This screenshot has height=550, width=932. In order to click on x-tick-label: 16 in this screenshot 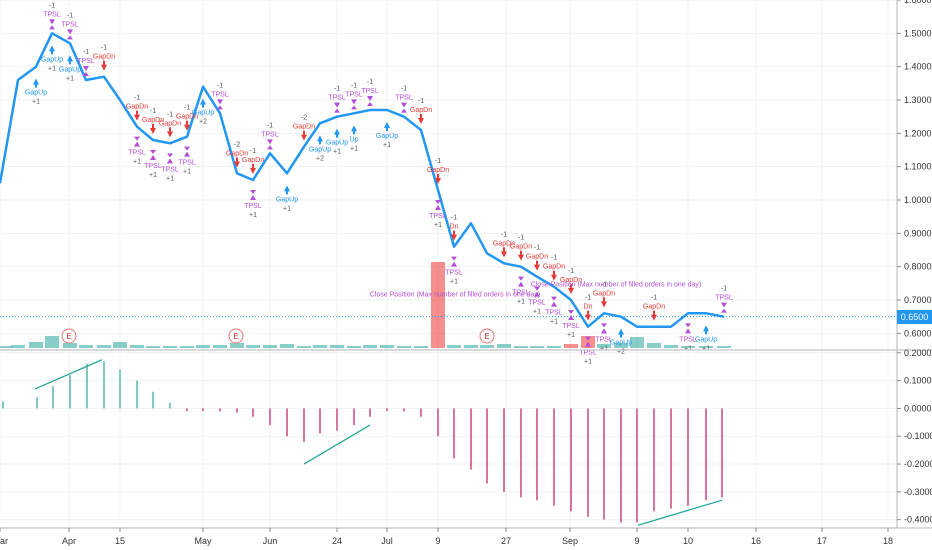, I will do `click(756, 541)`.